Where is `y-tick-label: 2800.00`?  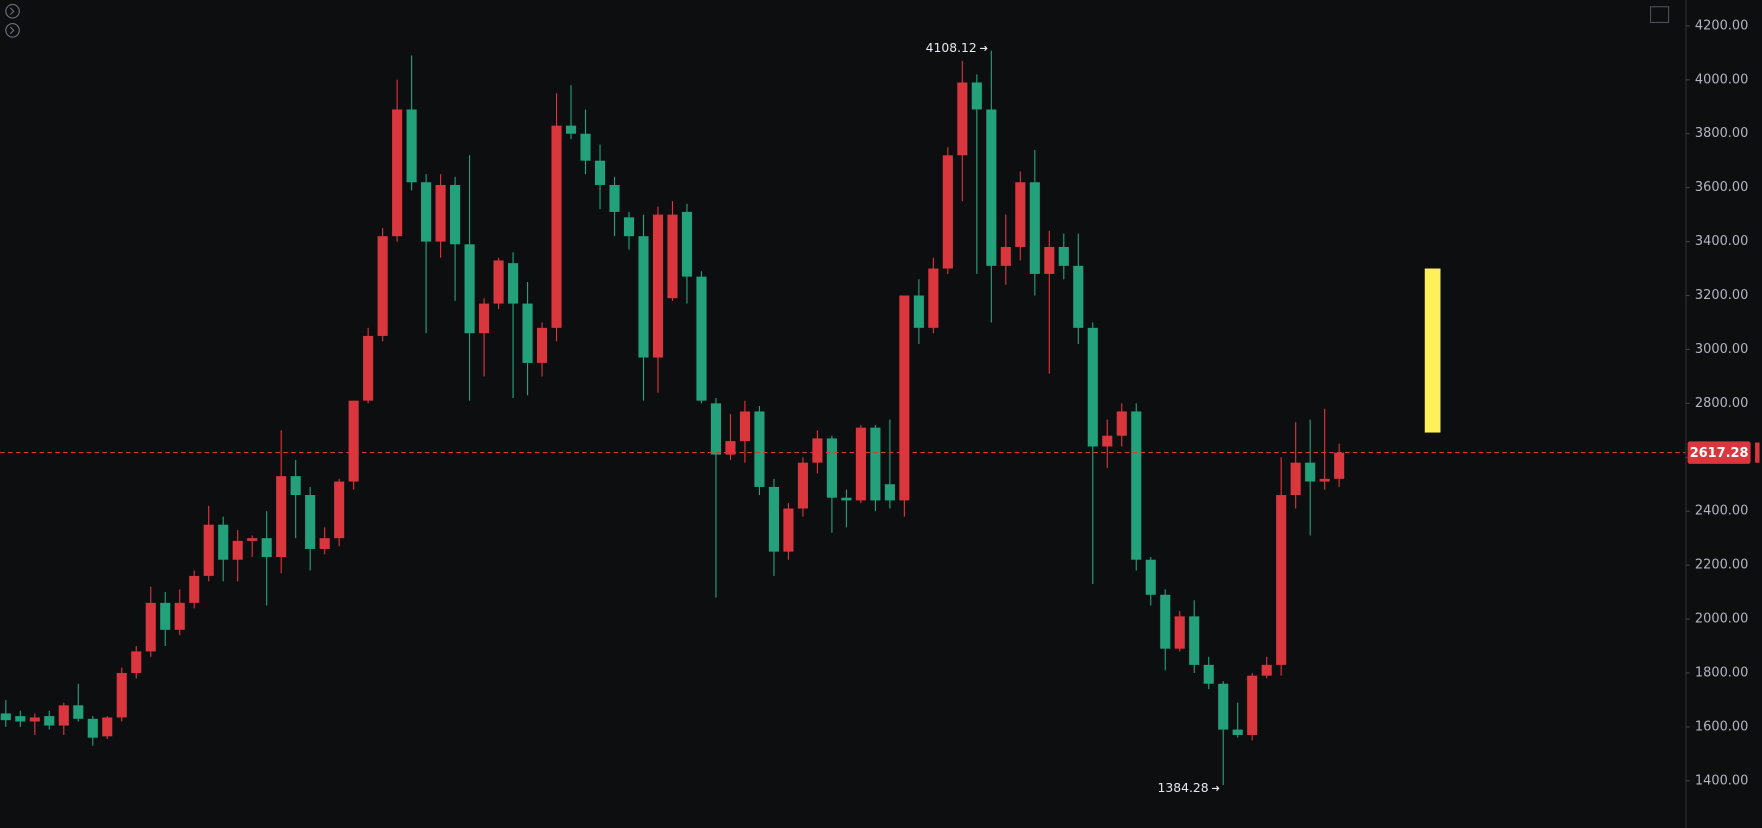 y-tick-label: 2800.00 is located at coordinates (1721, 403).